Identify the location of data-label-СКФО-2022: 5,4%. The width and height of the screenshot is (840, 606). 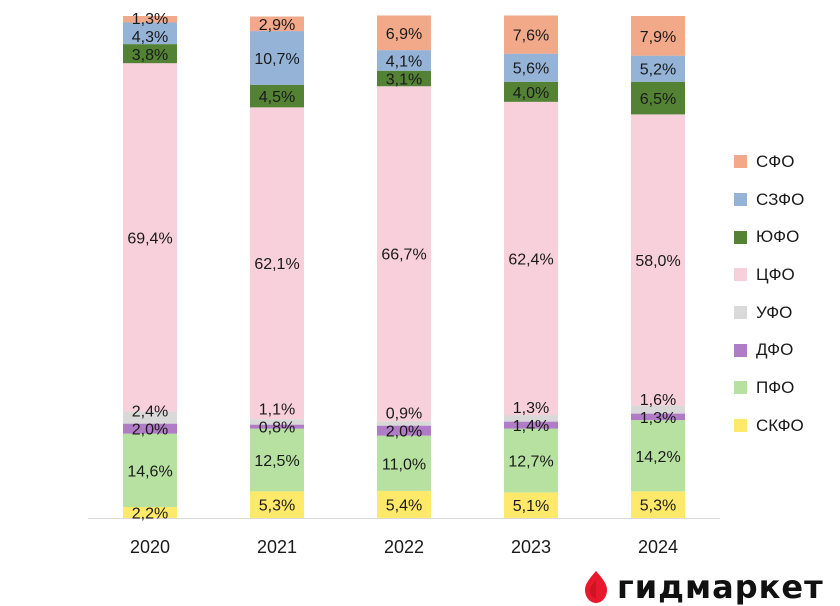
(404, 505).